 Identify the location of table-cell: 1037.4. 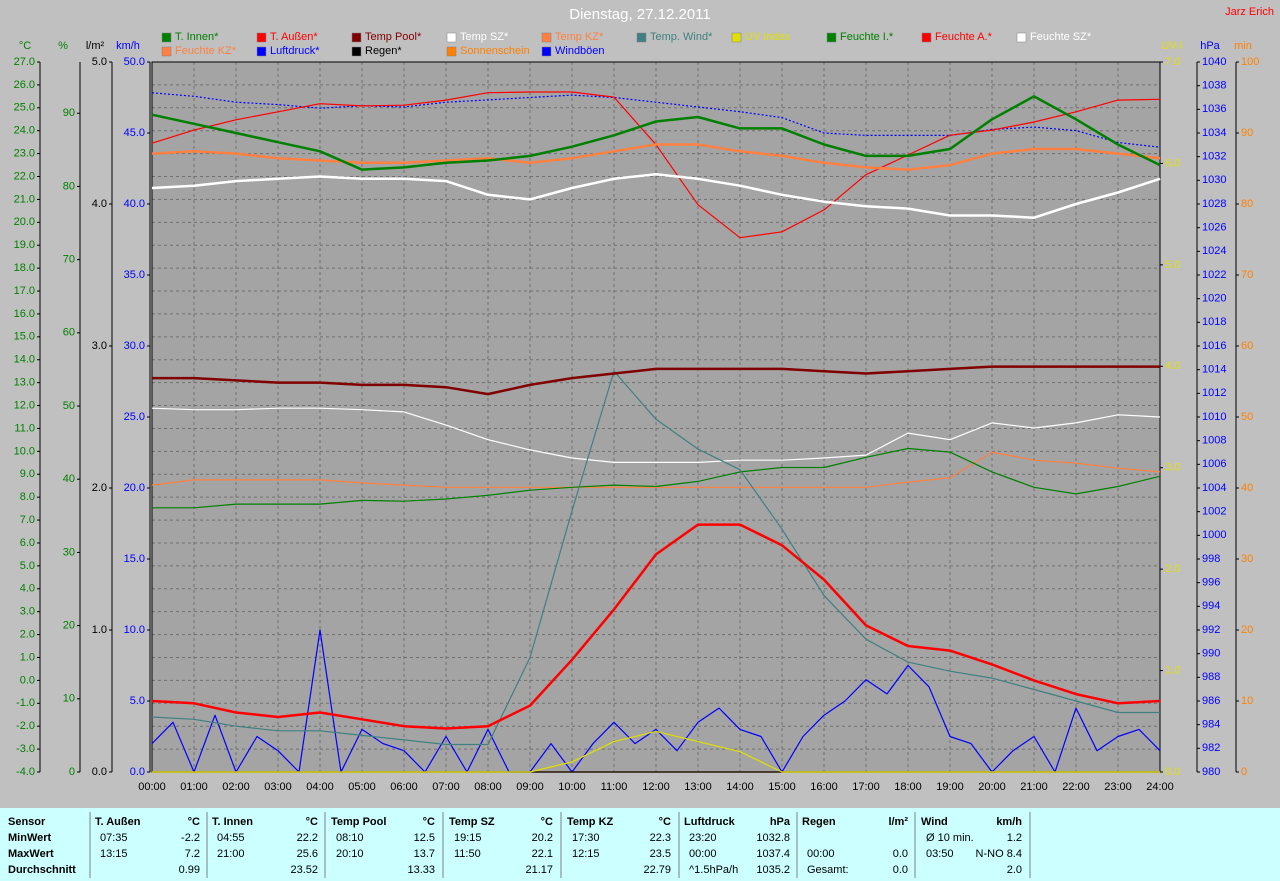
(773, 854).